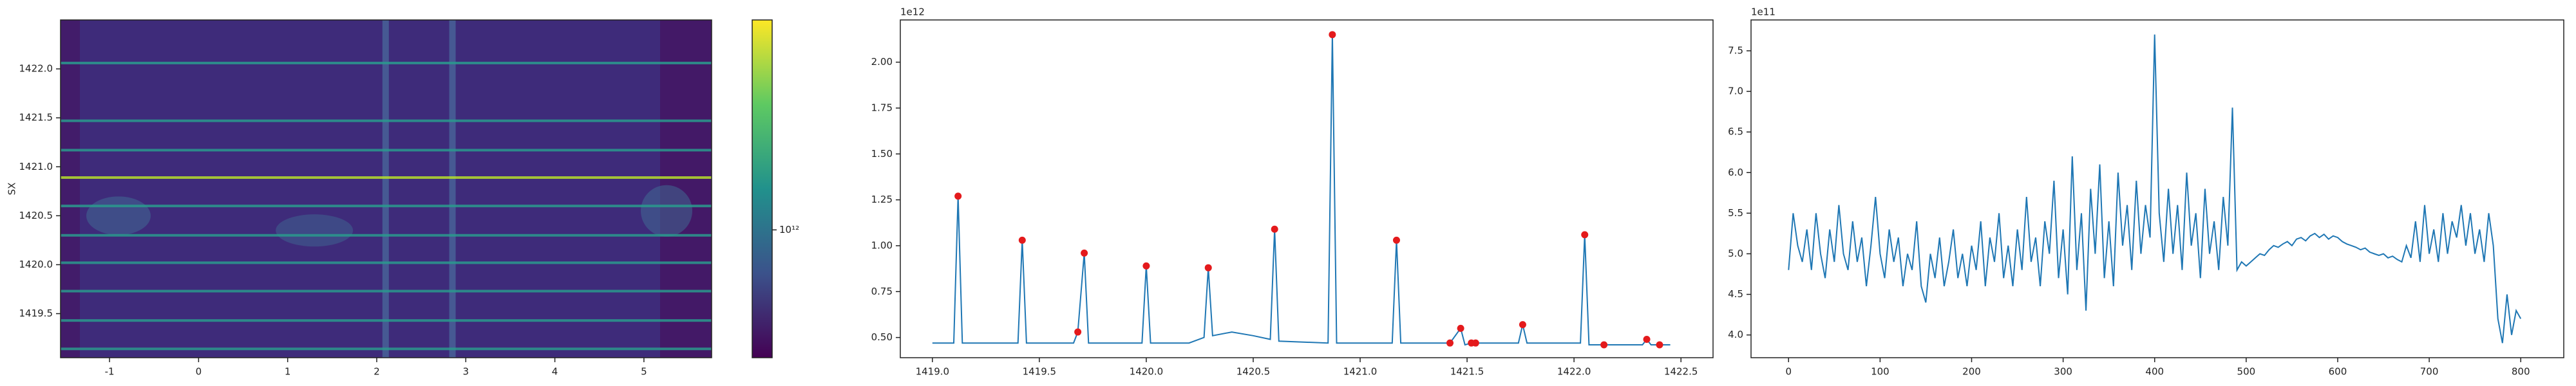 The height and width of the screenshot is (386, 2576). What do you see at coordinates (2338, 372) in the screenshot?
I see `x-tick-label: 600` at bounding box center [2338, 372].